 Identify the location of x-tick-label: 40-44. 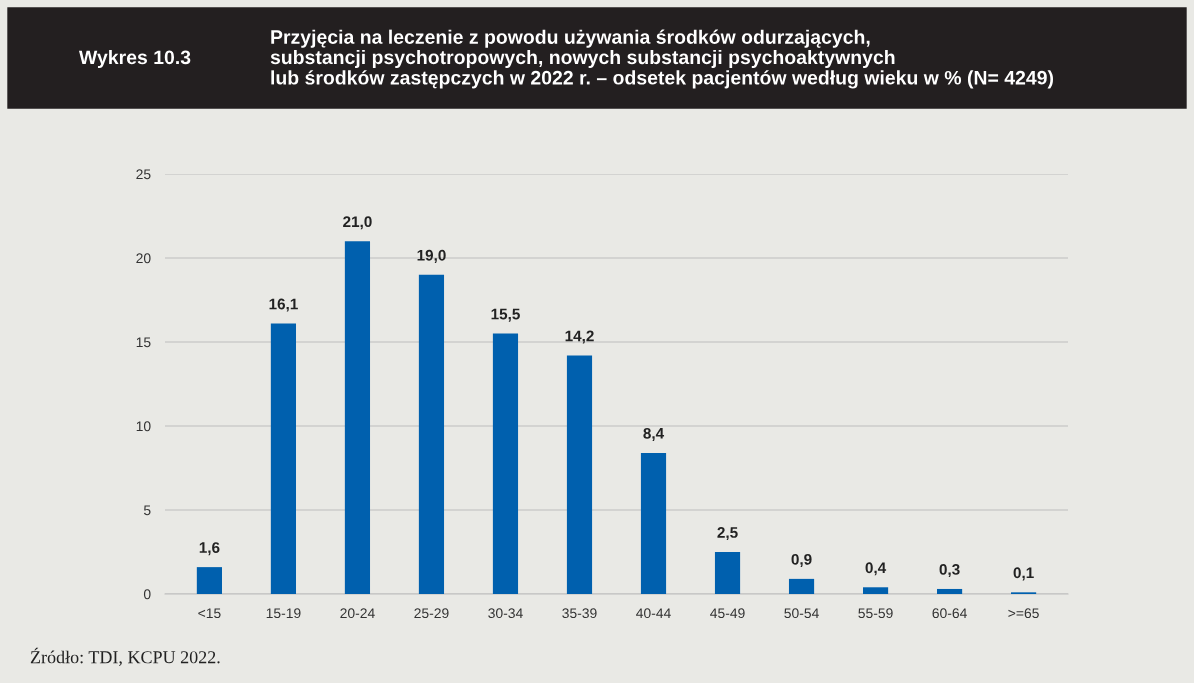
(653, 613).